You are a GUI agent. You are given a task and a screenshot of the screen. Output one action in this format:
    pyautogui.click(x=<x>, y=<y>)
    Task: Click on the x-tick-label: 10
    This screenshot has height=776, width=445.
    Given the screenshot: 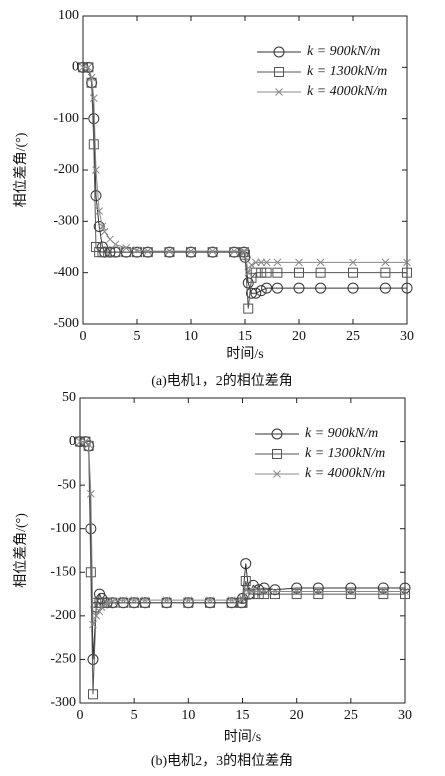 What is the action you would take?
    pyautogui.click(x=191, y=336)
    